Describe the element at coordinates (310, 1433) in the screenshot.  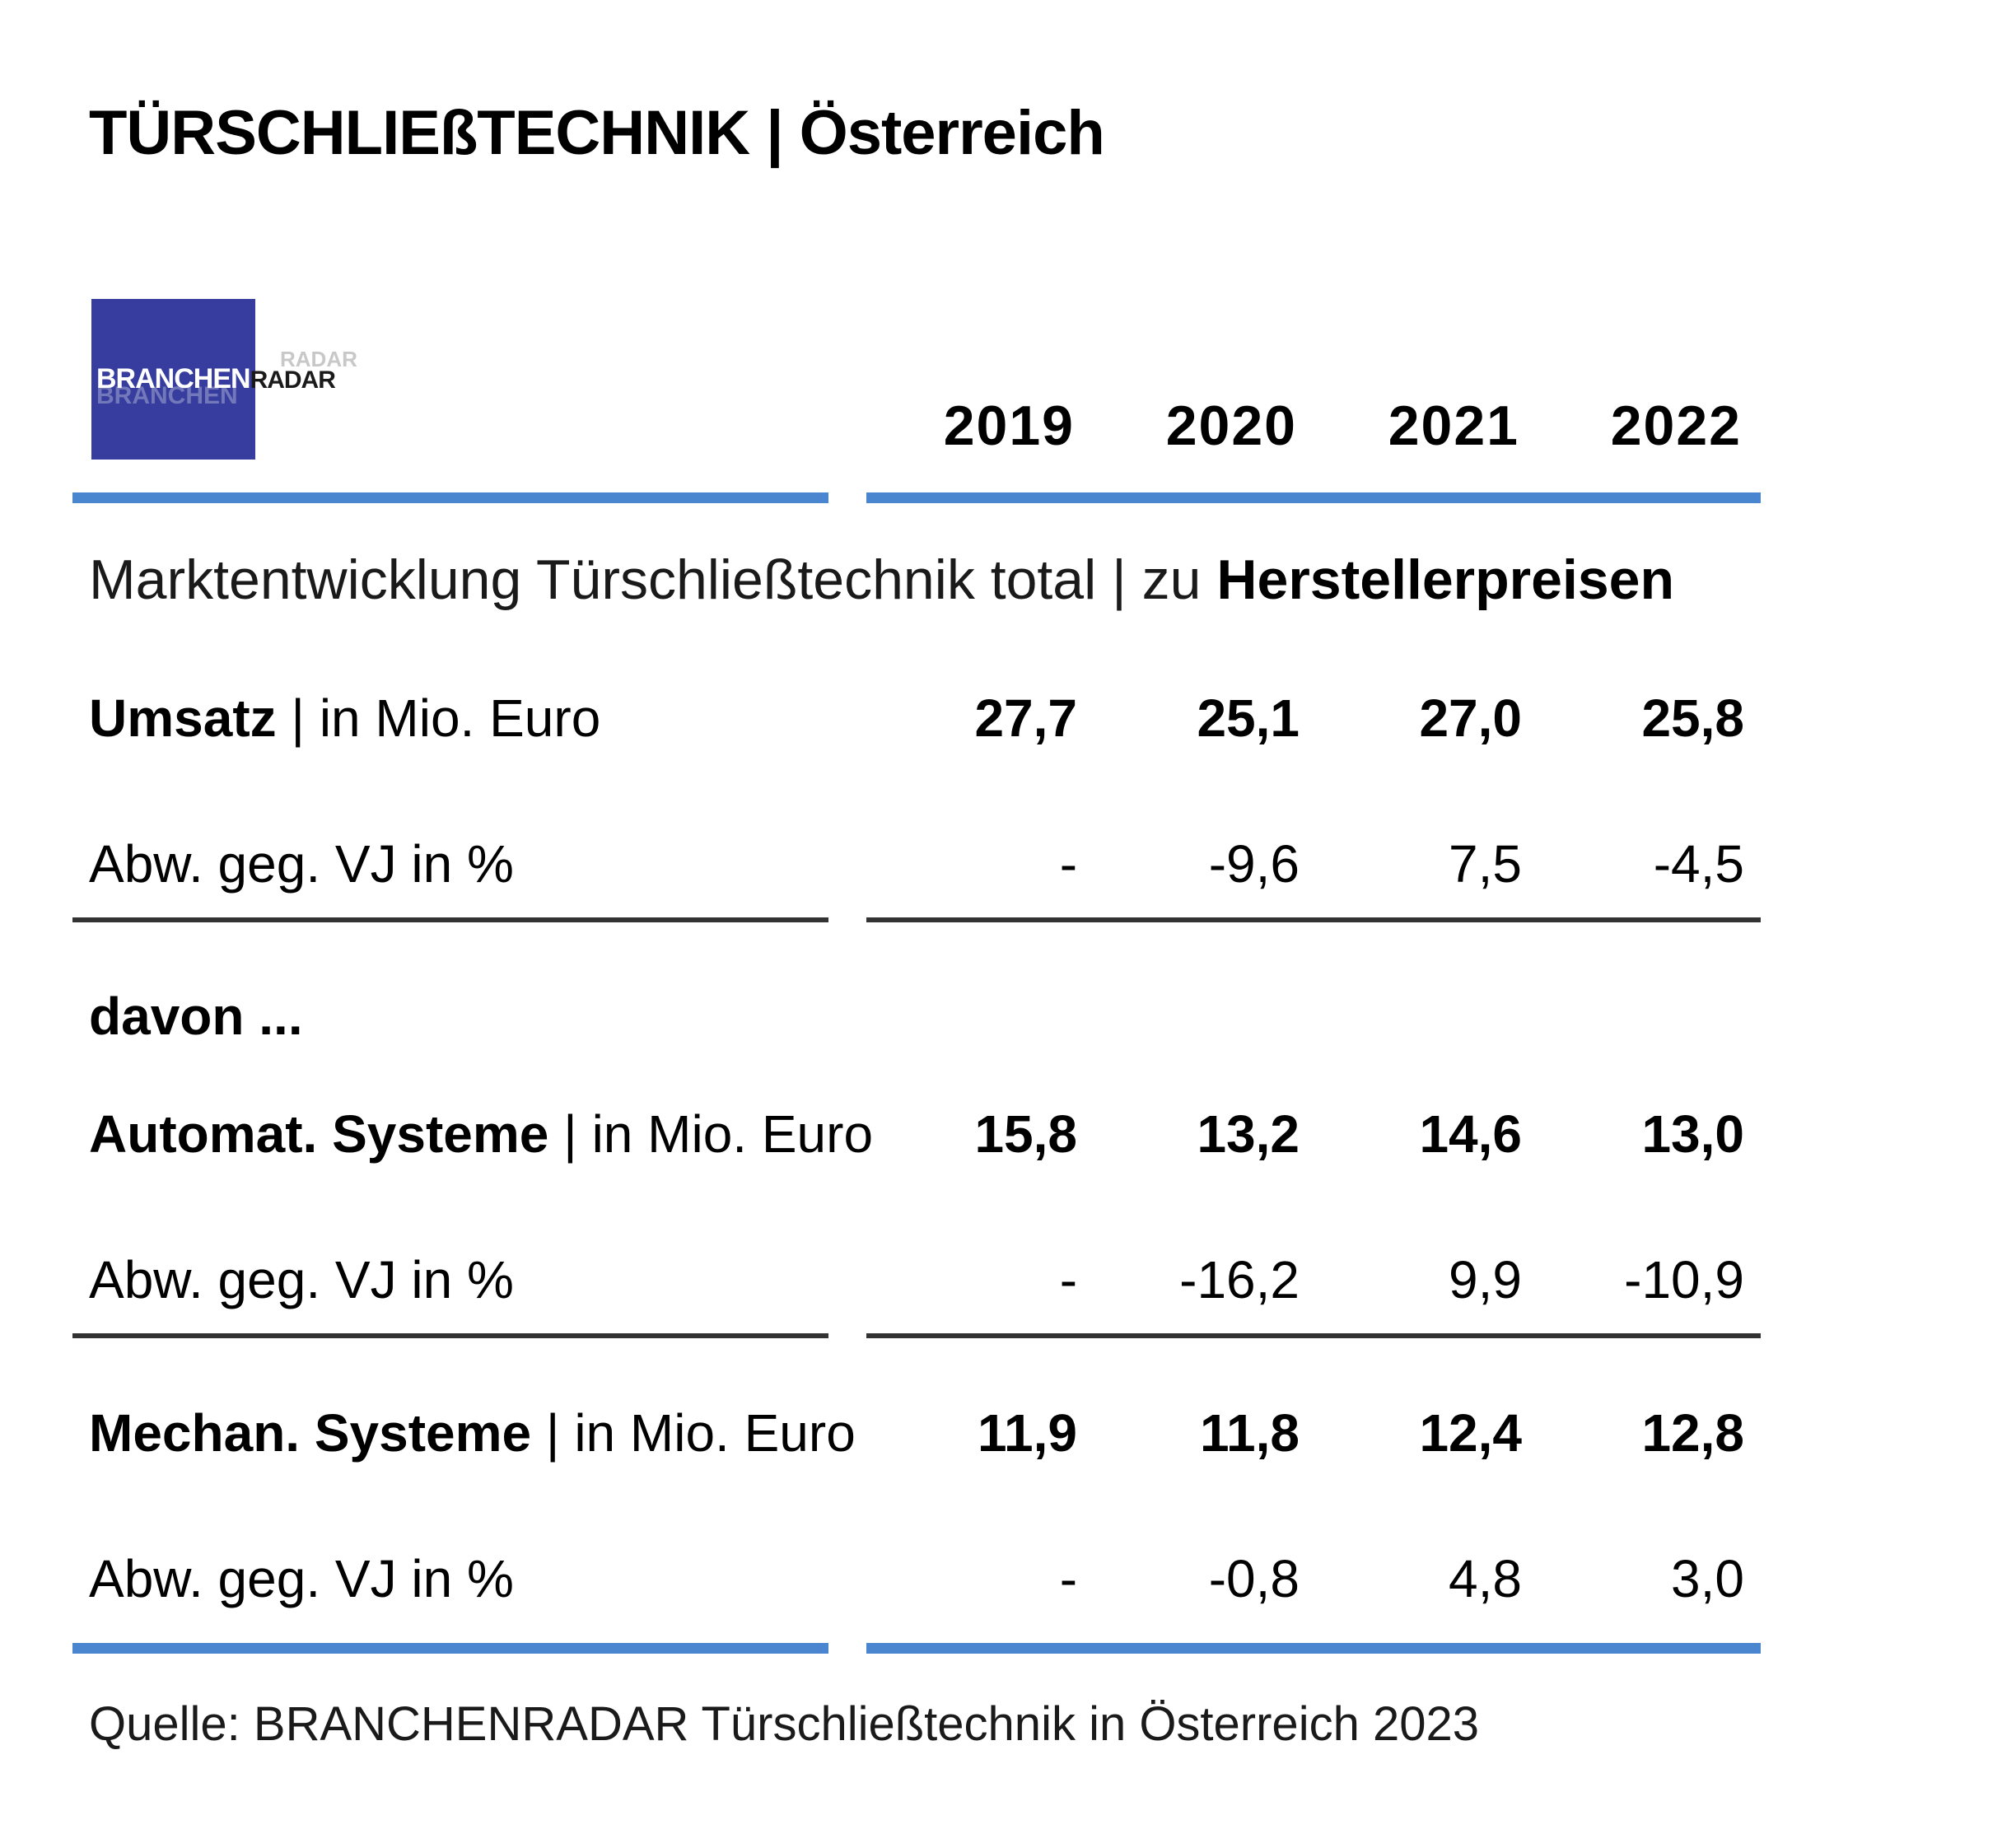
I see `row-label-bold: Mechan. Systeme` at that location.